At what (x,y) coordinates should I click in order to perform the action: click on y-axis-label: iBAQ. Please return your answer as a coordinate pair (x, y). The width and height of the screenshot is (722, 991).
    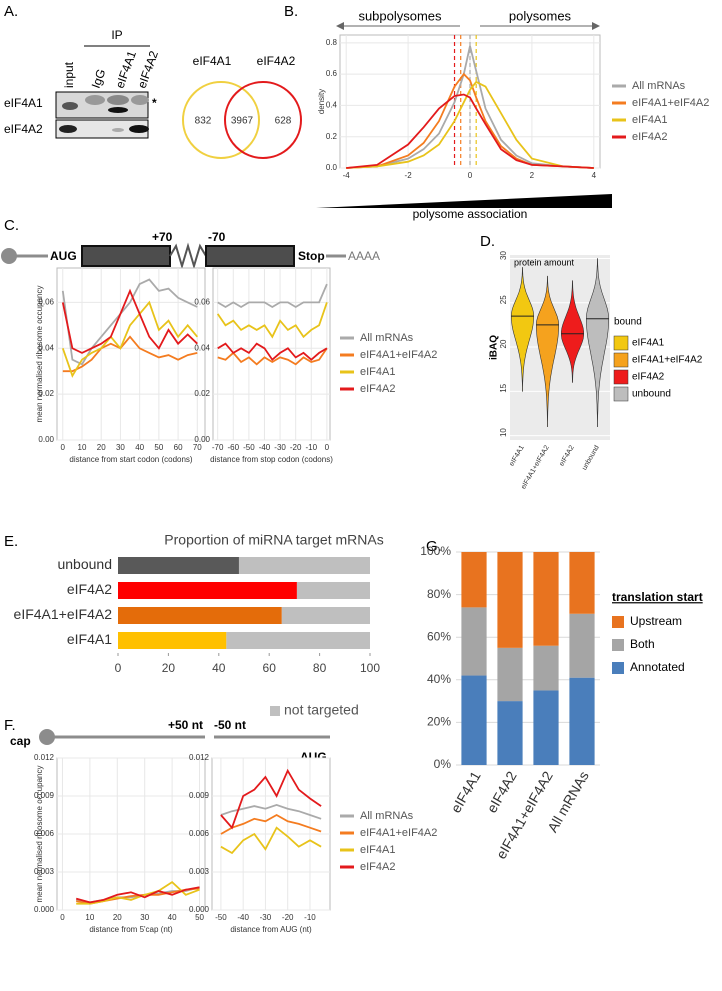
    Looking at the image, I should click on (494, 347).